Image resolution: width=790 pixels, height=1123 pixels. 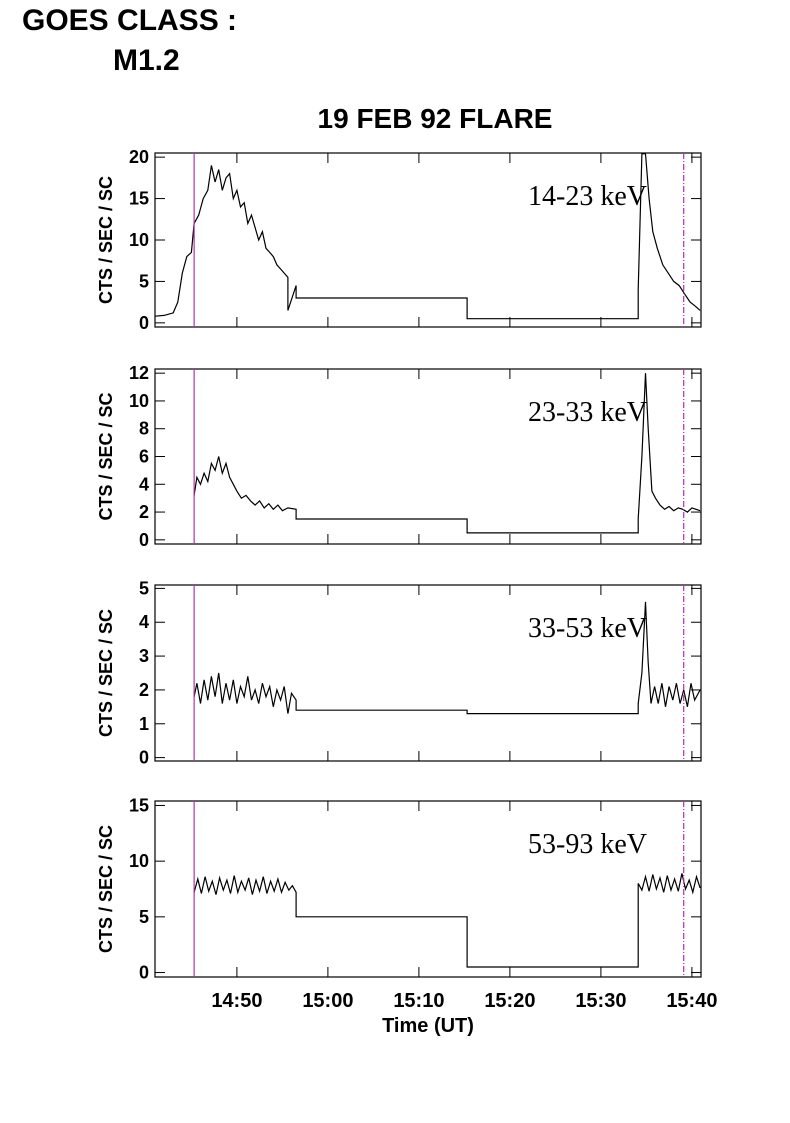 I want to click on x-tick-label: 15:10, so click(x=418, y=1001).